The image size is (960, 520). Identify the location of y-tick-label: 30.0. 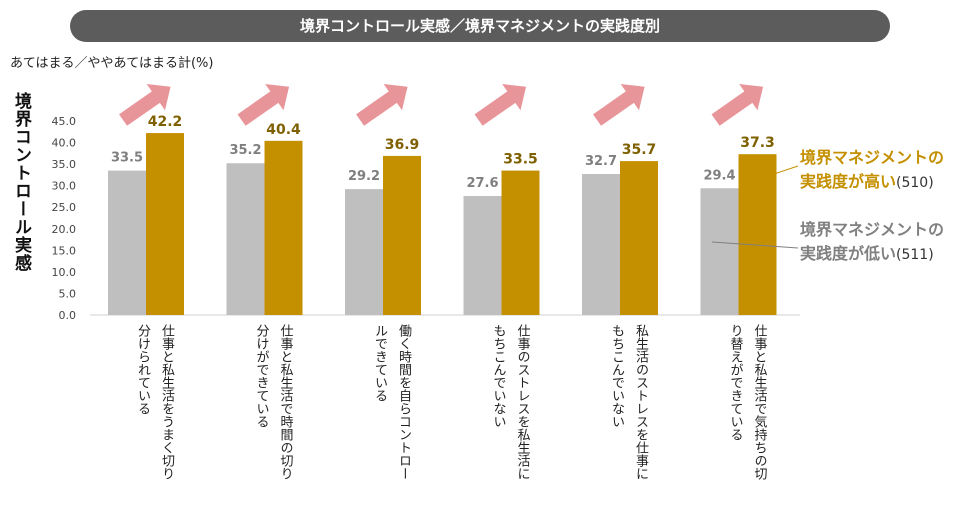
(64, 186).